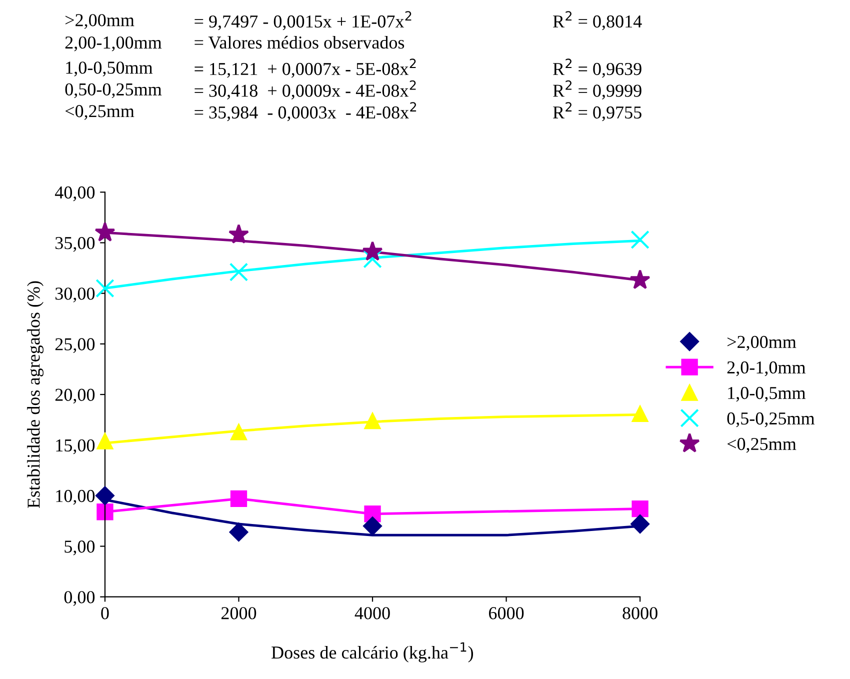  What do you see at coordinates (767, 394) in the screenshot?
I see `legend-label: 1,0-0,5mm` at bounding box center [767, 394].